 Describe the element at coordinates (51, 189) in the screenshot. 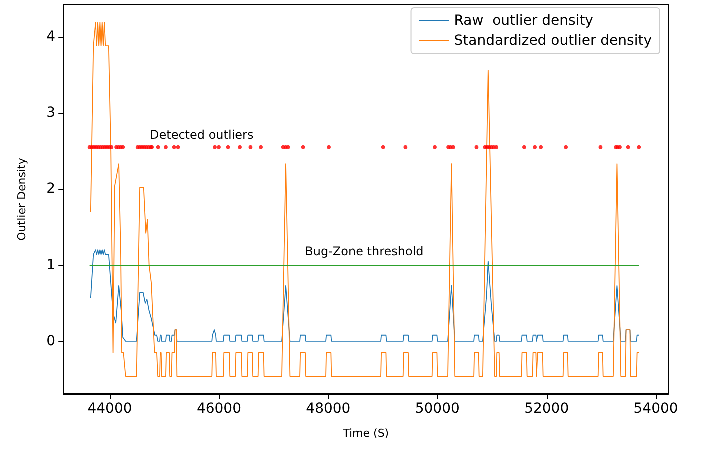

I see `y-tick-label: 2` at that location.